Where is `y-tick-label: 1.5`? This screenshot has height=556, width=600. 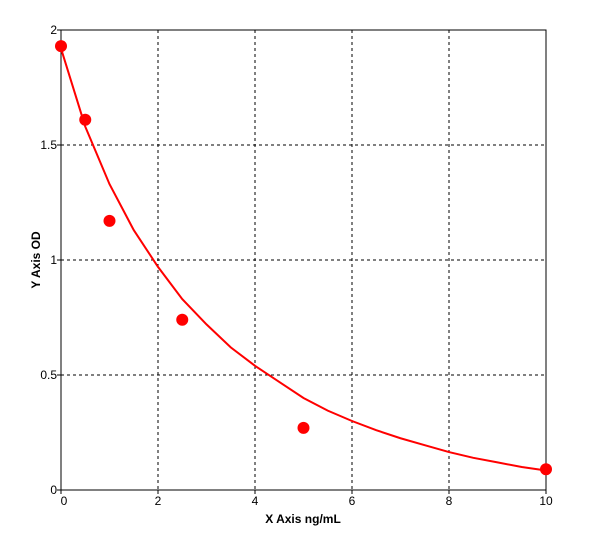 y-tick-label: 1.5 is located at coordinates (48, 145).